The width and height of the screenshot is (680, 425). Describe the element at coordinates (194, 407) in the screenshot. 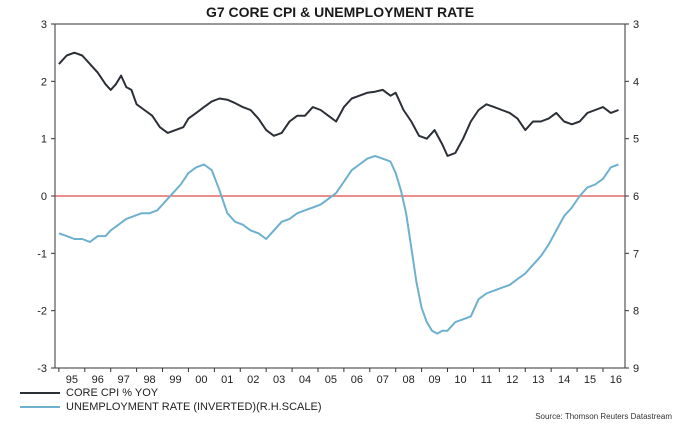

I see `legend-label-unemployment: UNEMPLOYMENT RATE (INVERTED)(R.H.SCALE)` at that location.